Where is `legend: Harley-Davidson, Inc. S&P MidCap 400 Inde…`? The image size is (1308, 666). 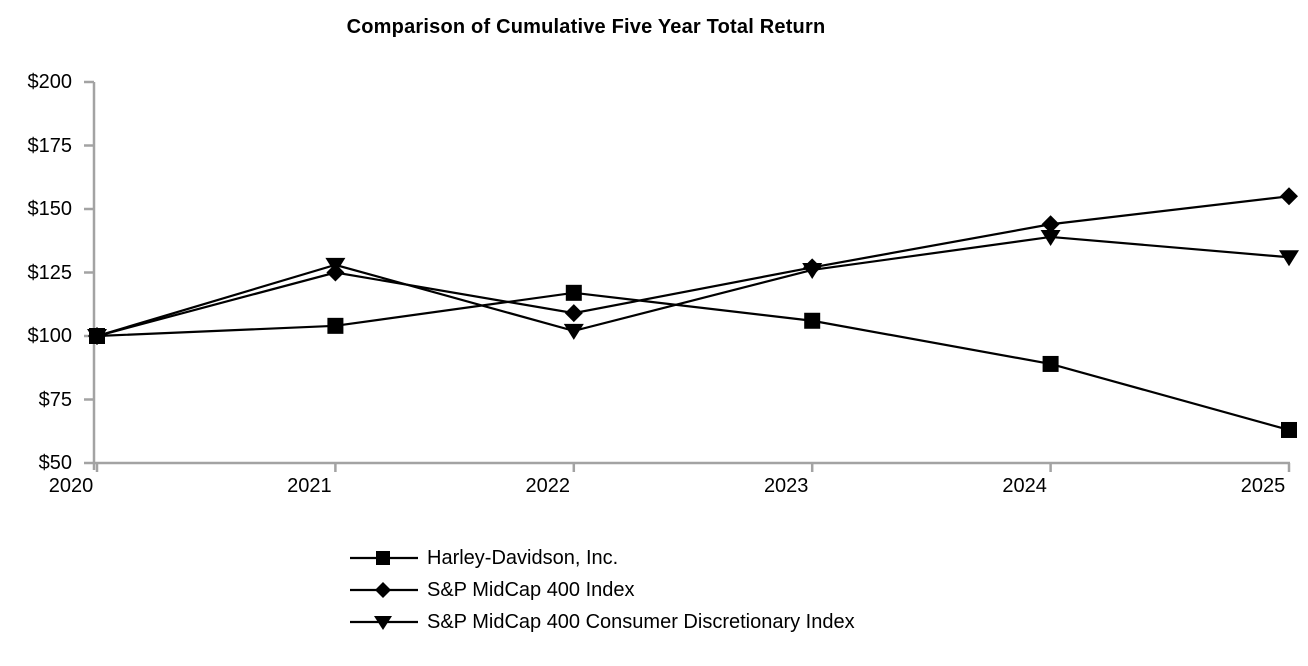 legend: Harley-Davidson, Inc. S&P MidCap 400 Inde… is located at coordinates (601, 590).